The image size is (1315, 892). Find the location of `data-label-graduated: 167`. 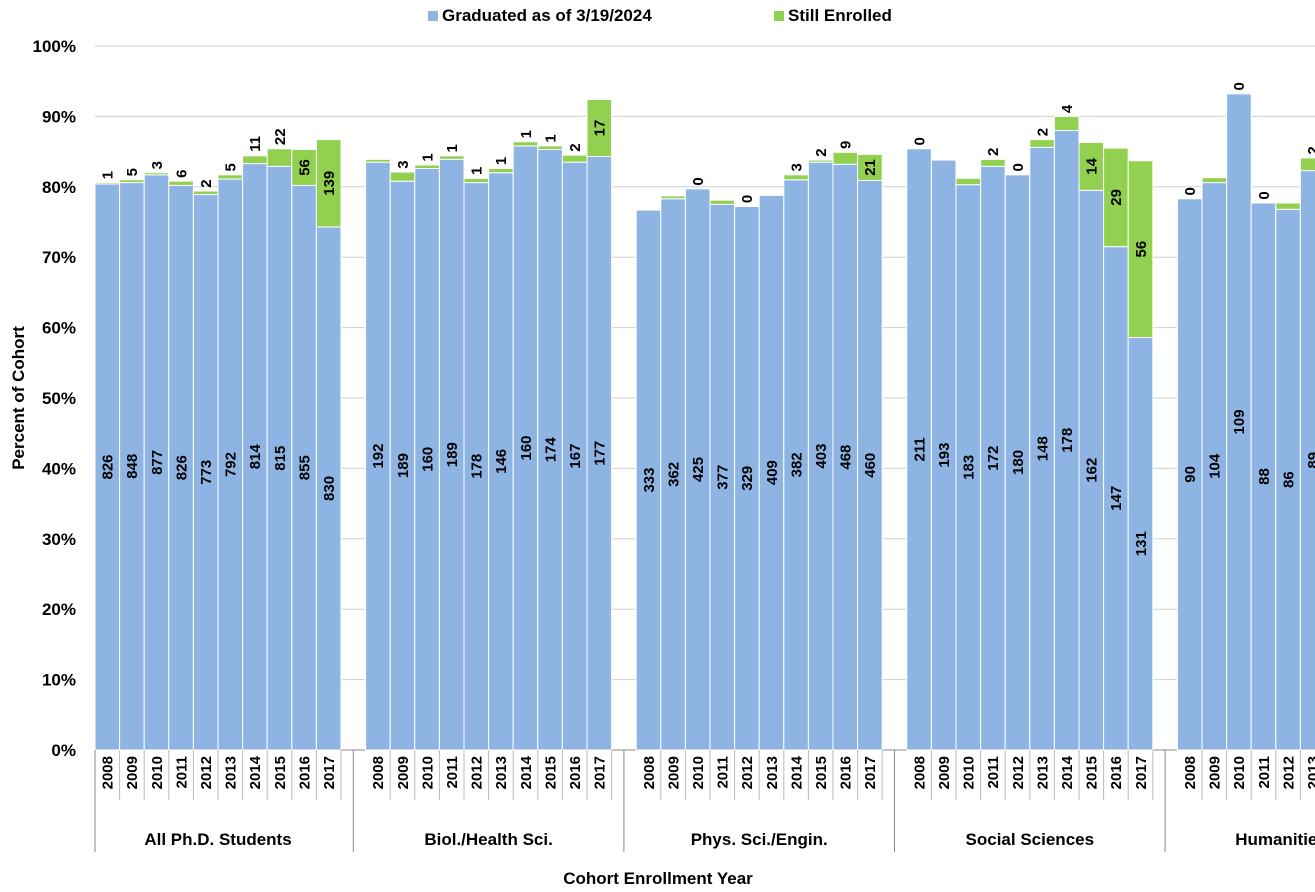

data-label-graduated: 167 is located at coordinates (575, 456).